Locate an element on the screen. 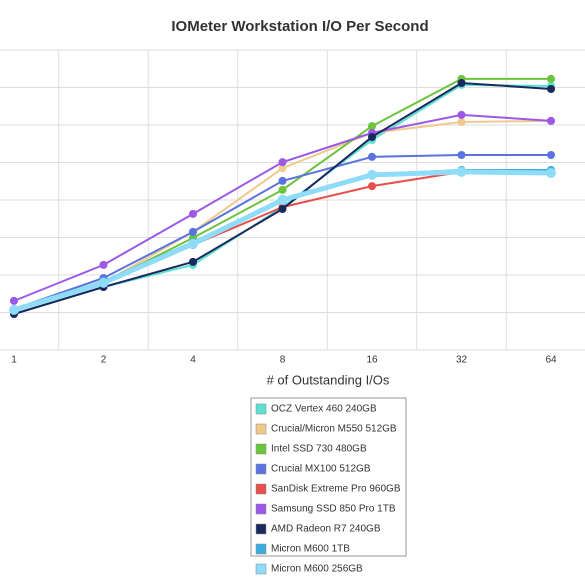 Image resolution: width=585 pixels, height=585 pixels. legend-label: Intel SSD 730 480GB is located at coordinates (319, 449).